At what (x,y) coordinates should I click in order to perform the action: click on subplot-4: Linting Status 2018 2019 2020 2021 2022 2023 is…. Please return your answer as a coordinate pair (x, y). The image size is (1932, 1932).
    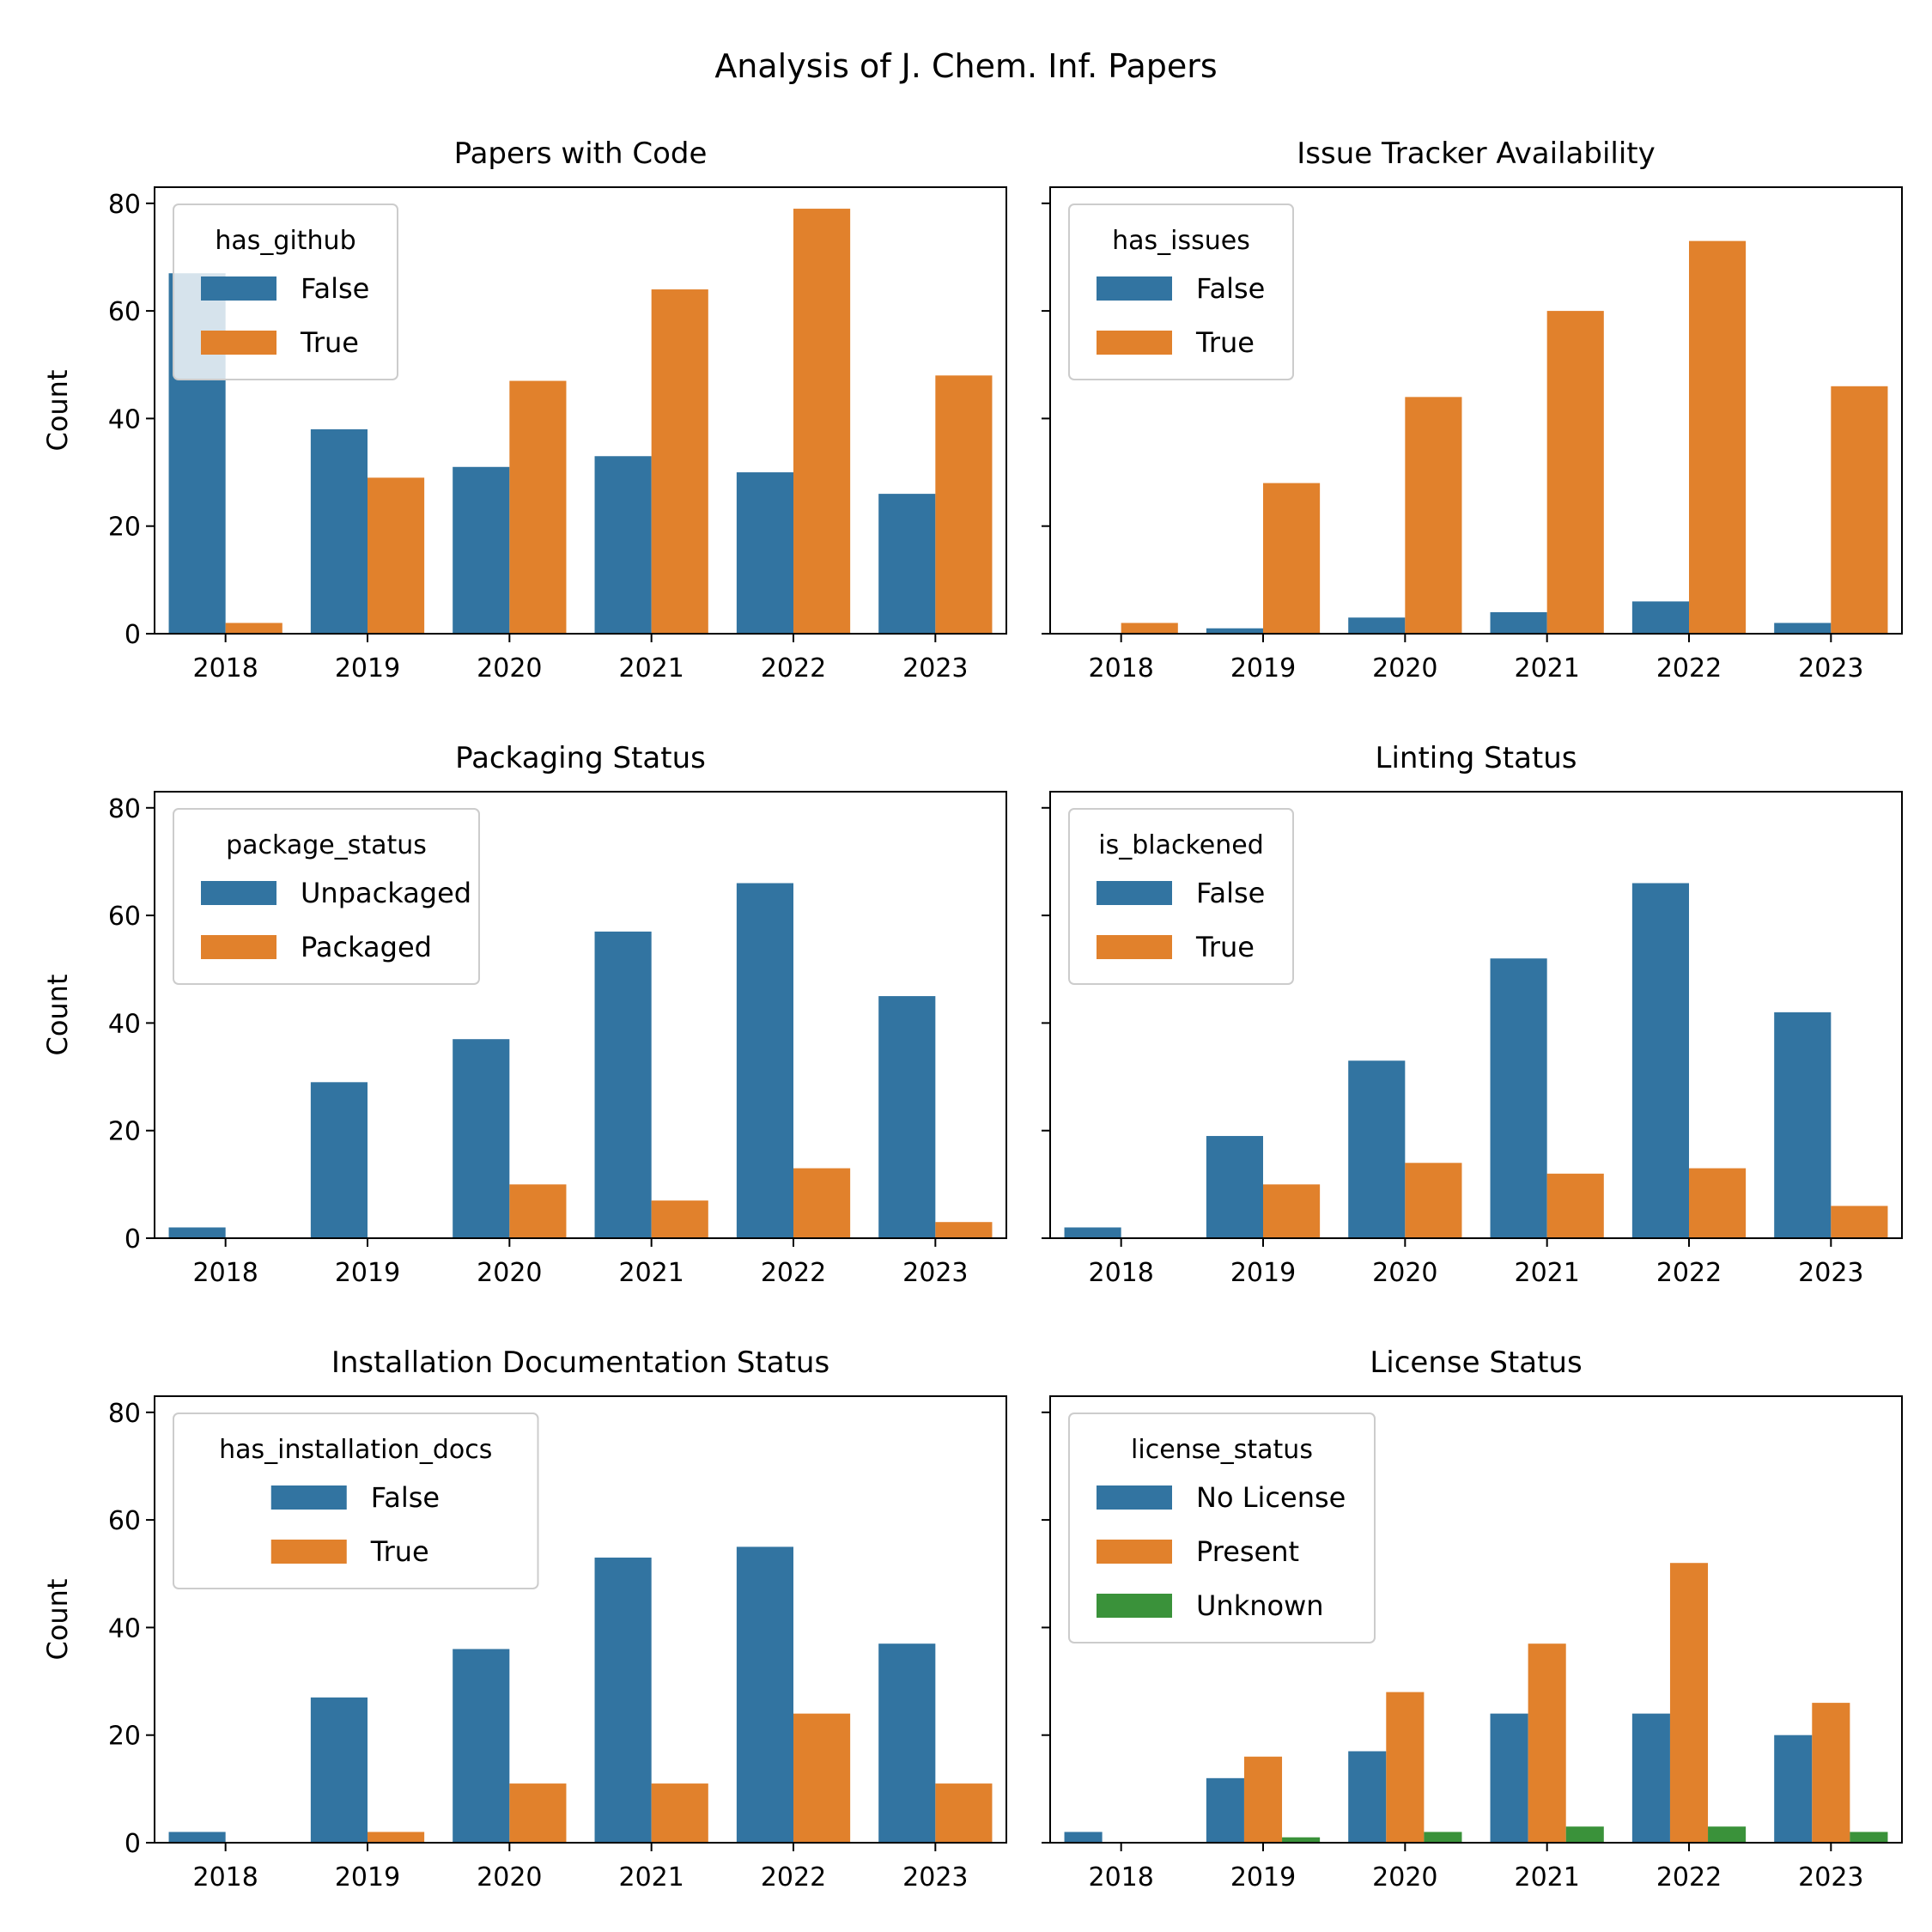
    Looking at the image, I should click on (1473, 1014).